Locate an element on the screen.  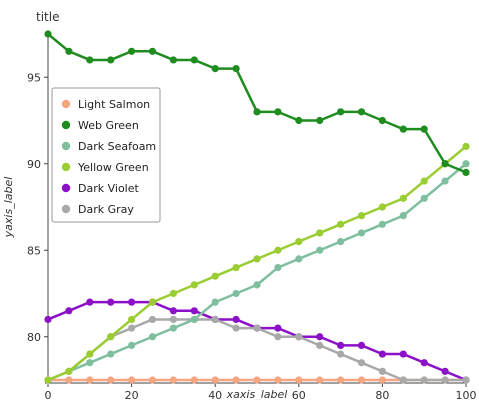
y-tick-label: 90 is located at coordinates (34, 164).